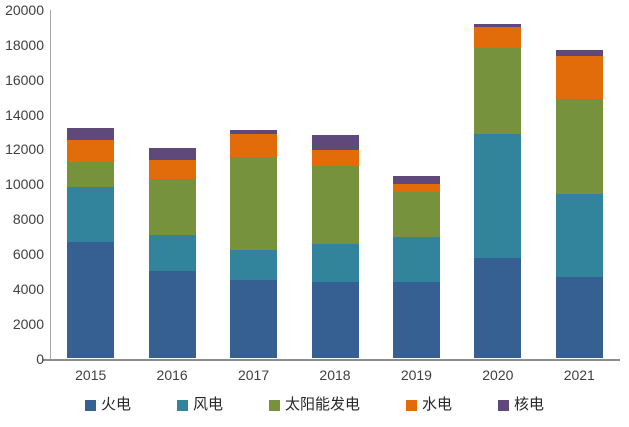  What do you see at coordinates (24, 79) in the screenshot?
I see `y-axis-tick-label: 16000` at bounding box center [24, 79].